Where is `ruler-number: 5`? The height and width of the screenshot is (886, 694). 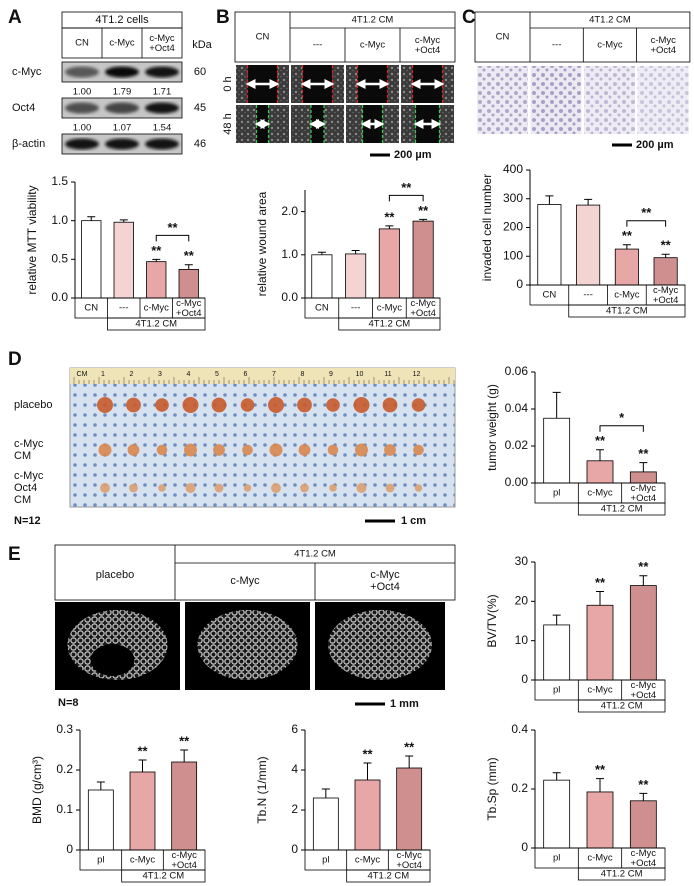
ruler-number: 5 is located at coordinates (217, 374).